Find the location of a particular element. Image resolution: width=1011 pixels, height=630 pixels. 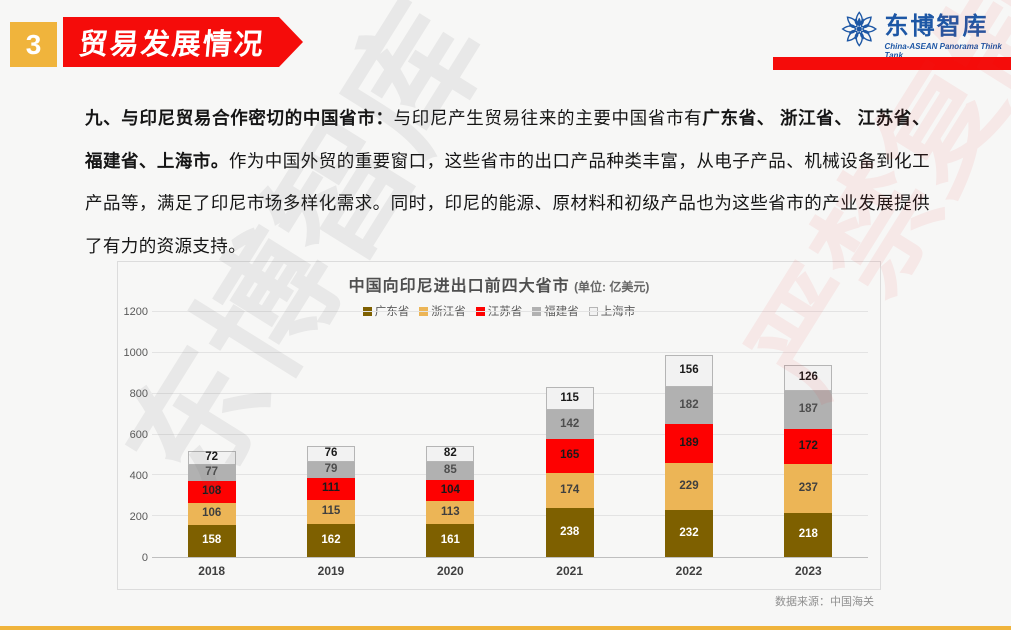

chart-unit-label: (单位: 亿美元) is located at coordinates (612, 287).